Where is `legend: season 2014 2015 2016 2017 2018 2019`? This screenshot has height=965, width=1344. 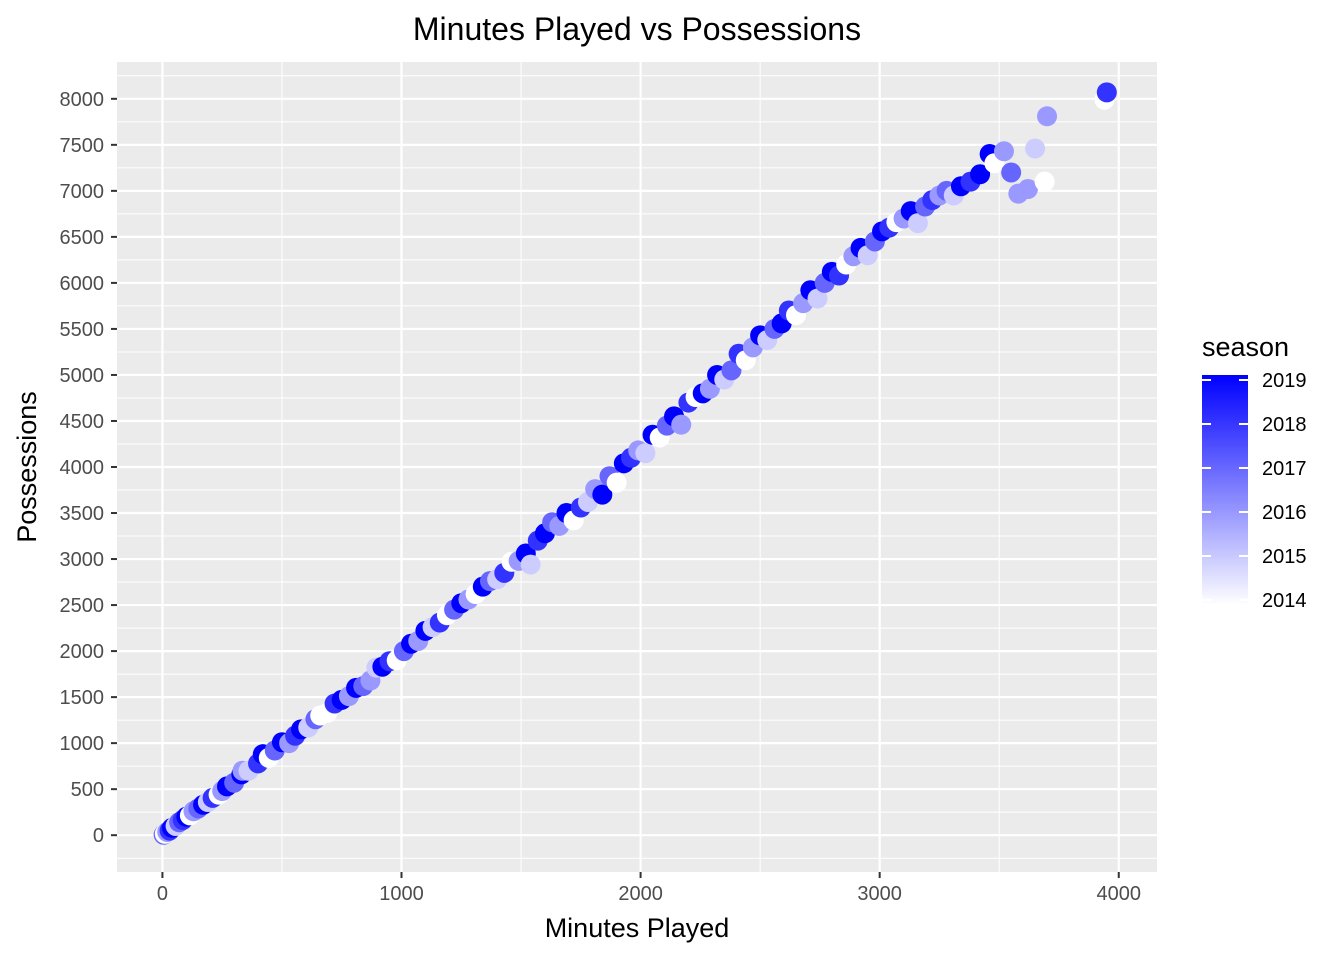
legend: season 2014 2015 2016 2017 2018 2019 is located at coordinates (1254, 472).